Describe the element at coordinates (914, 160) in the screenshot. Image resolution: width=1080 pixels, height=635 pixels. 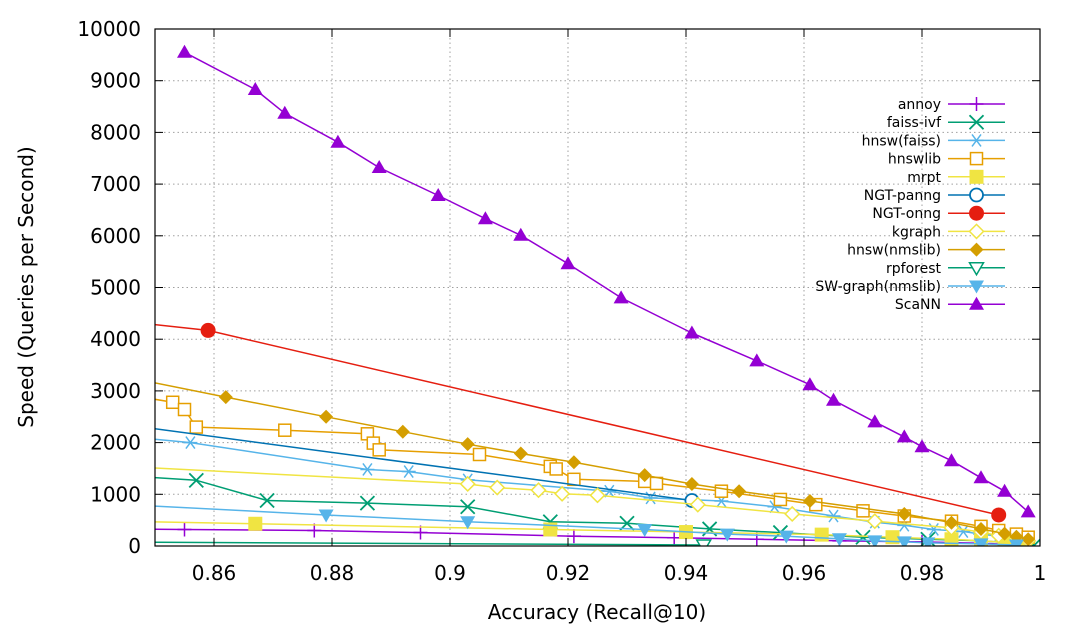
I see `legend-label: hnswlib` at that location.